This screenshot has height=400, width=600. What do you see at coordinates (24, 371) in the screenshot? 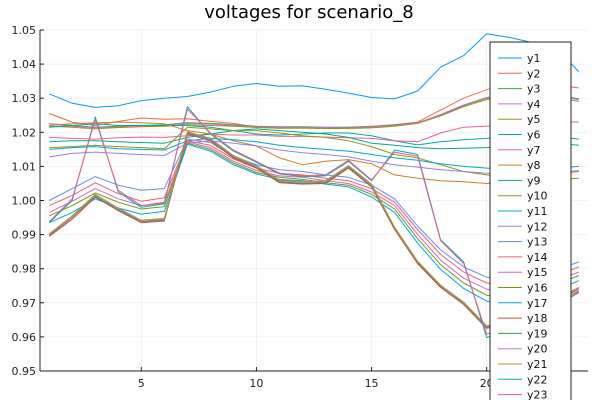
I see `y-tick-label: 0.95` at bounding box center [24, 371].